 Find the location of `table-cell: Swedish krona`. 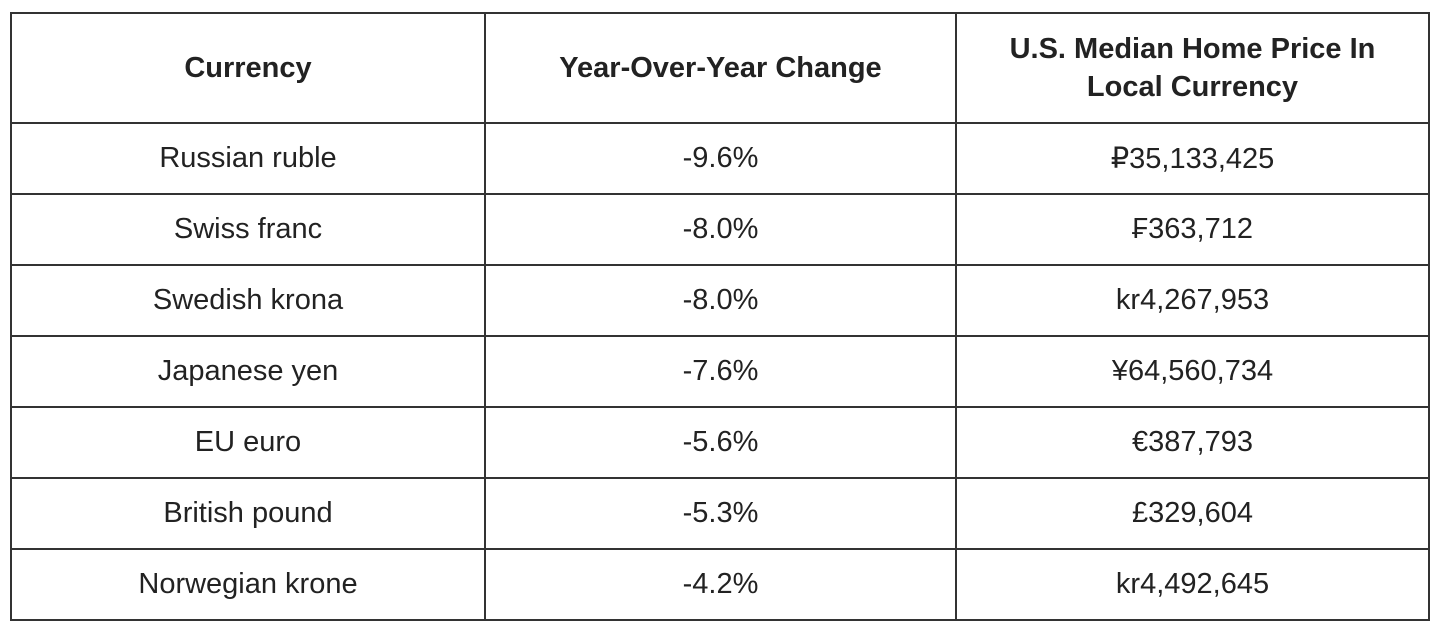

table-cell: Swedish krona is located at coordinates (248, 300).